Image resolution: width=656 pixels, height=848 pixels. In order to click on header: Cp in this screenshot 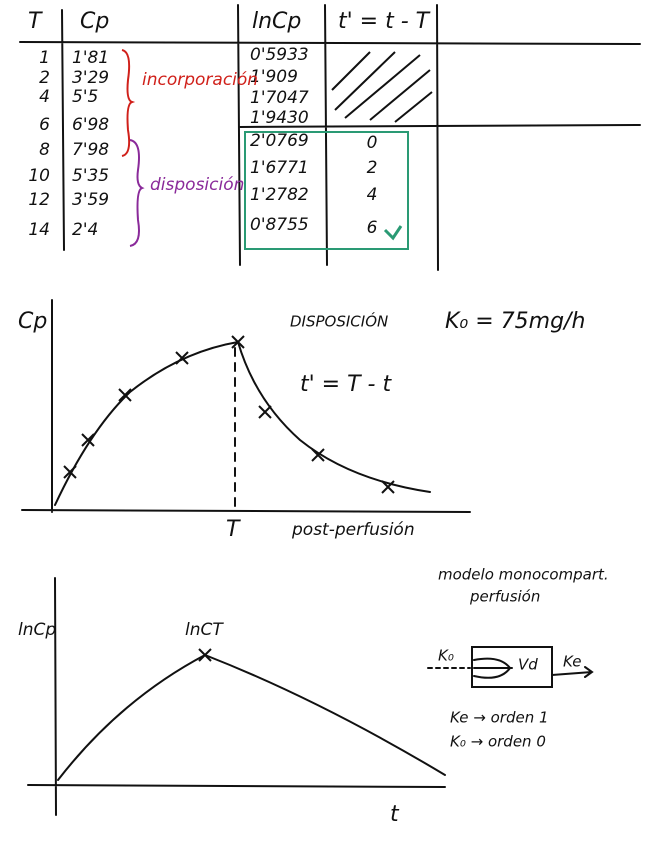, I will do `click(94, 21)`.